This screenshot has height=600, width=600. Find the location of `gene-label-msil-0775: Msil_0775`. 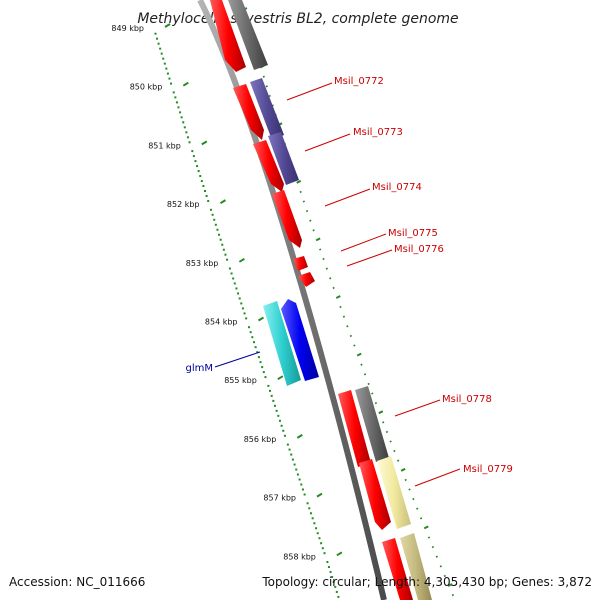

gene-label-msil-0775: Msil_0775 is located at coordinates (413, 233).